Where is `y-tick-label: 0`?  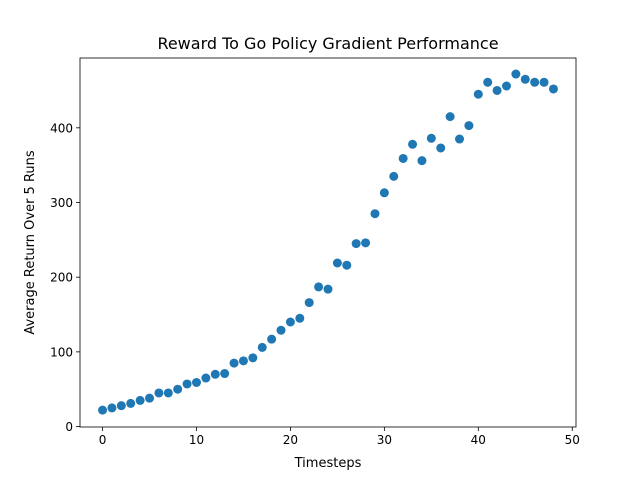
y-tick-label: 0 is located at coordinates (69, 427).